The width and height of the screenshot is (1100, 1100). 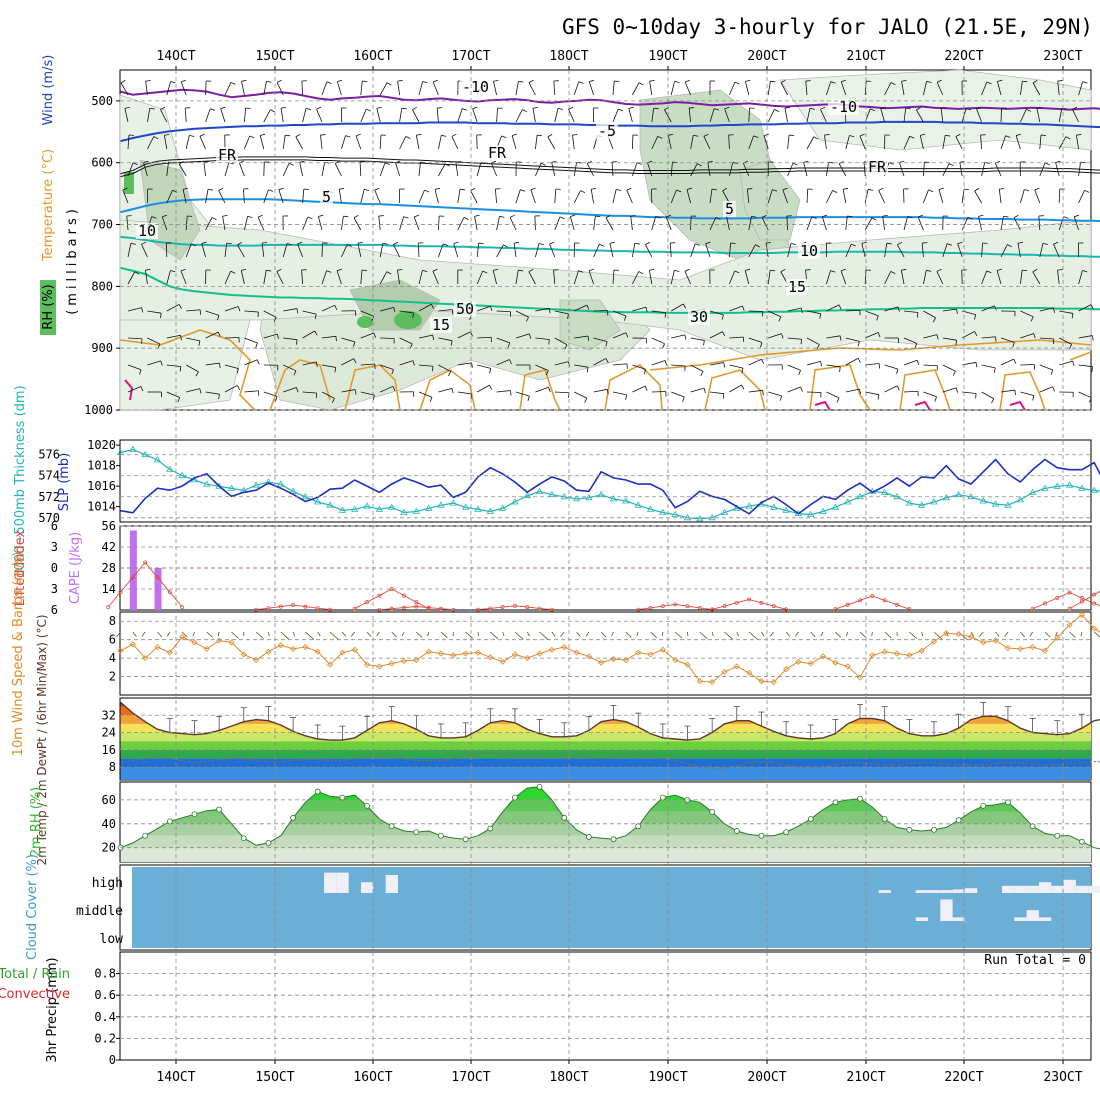 I want to click on ytick-label: 800, so click(x=102, y=286).